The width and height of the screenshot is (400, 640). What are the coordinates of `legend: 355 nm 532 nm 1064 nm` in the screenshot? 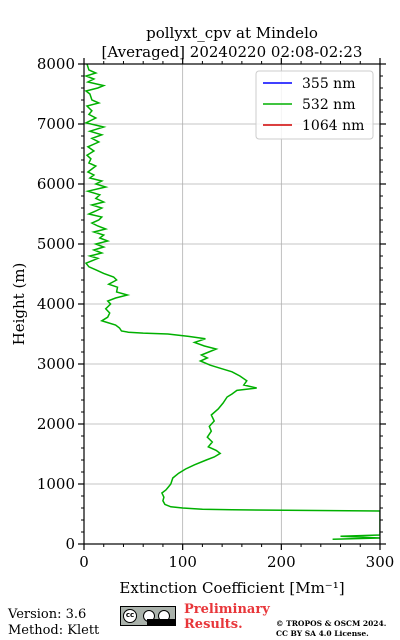 It's located at (314, 105).